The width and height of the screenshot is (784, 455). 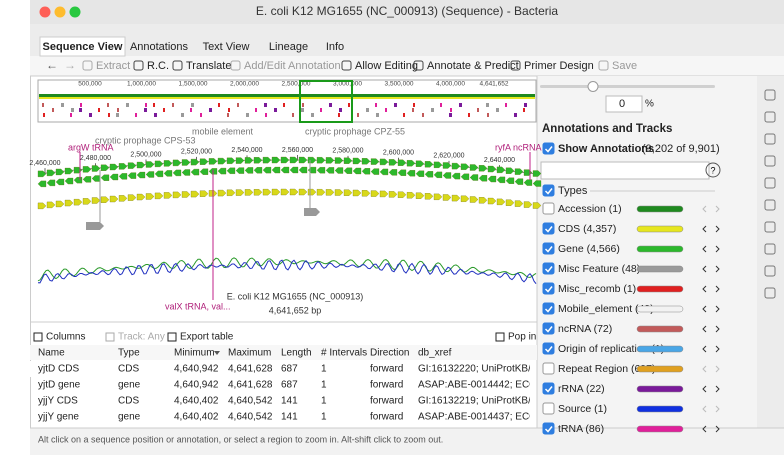 I want to click on zoom-button, so click(x=75, y=12).